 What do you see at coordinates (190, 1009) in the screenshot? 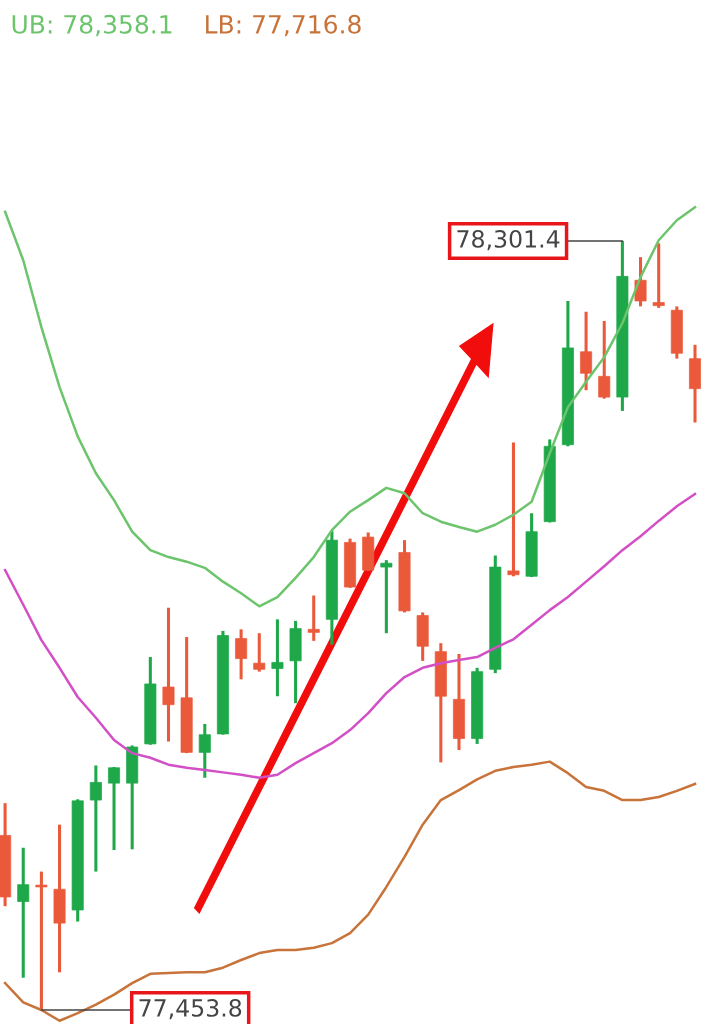
I see `annotation: 77,453.8` at bounding box center [190, 1009].